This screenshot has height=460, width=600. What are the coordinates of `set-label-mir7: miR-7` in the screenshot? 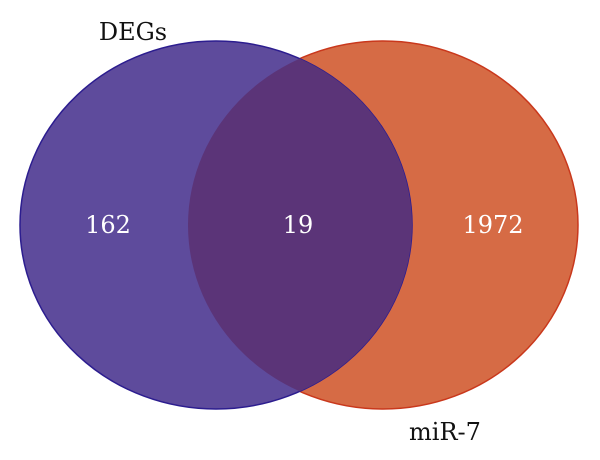 It's located at (445, 432).